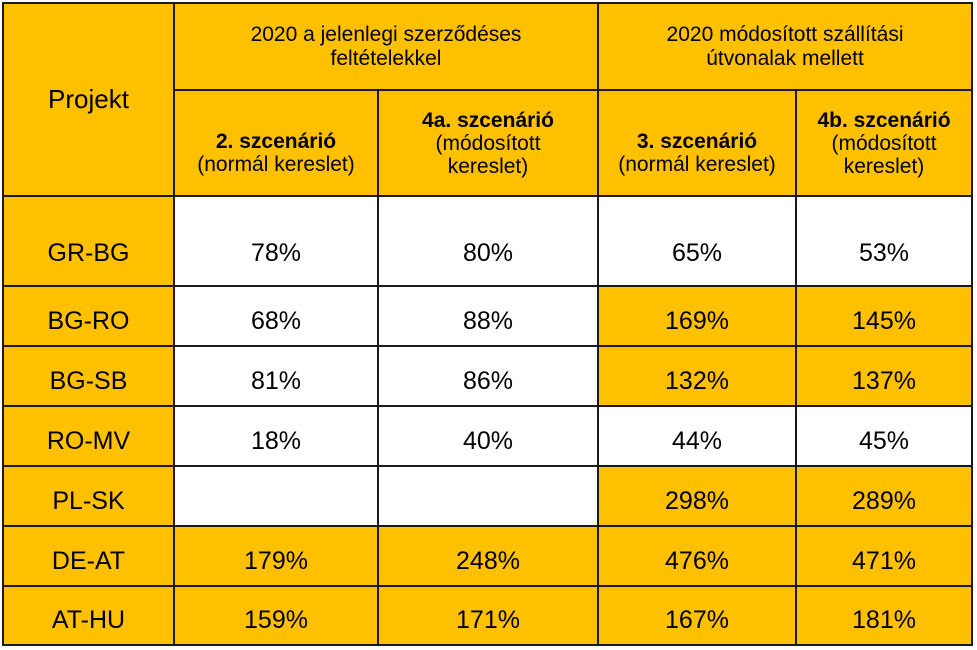 This screenshot has height=650, width=977. What do you see at coordinates (88, 376) in the screenshot?
I see `row-project-name: BG-SB` at bounding box center [88, 376].